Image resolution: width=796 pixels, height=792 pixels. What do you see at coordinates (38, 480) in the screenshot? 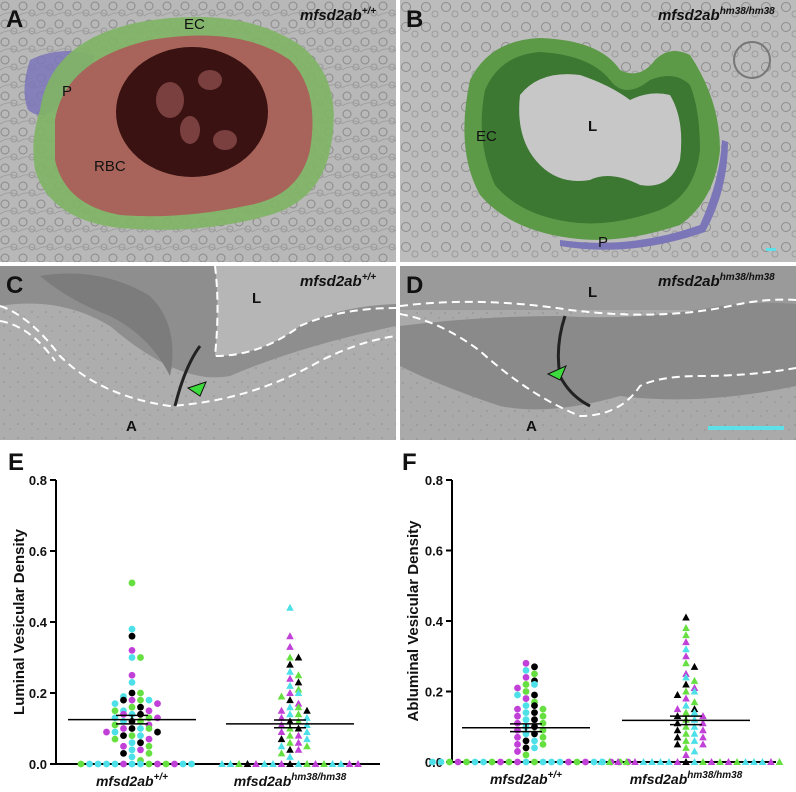
I see `y-tick-label: 0.8` at bounding box center [38, 480].